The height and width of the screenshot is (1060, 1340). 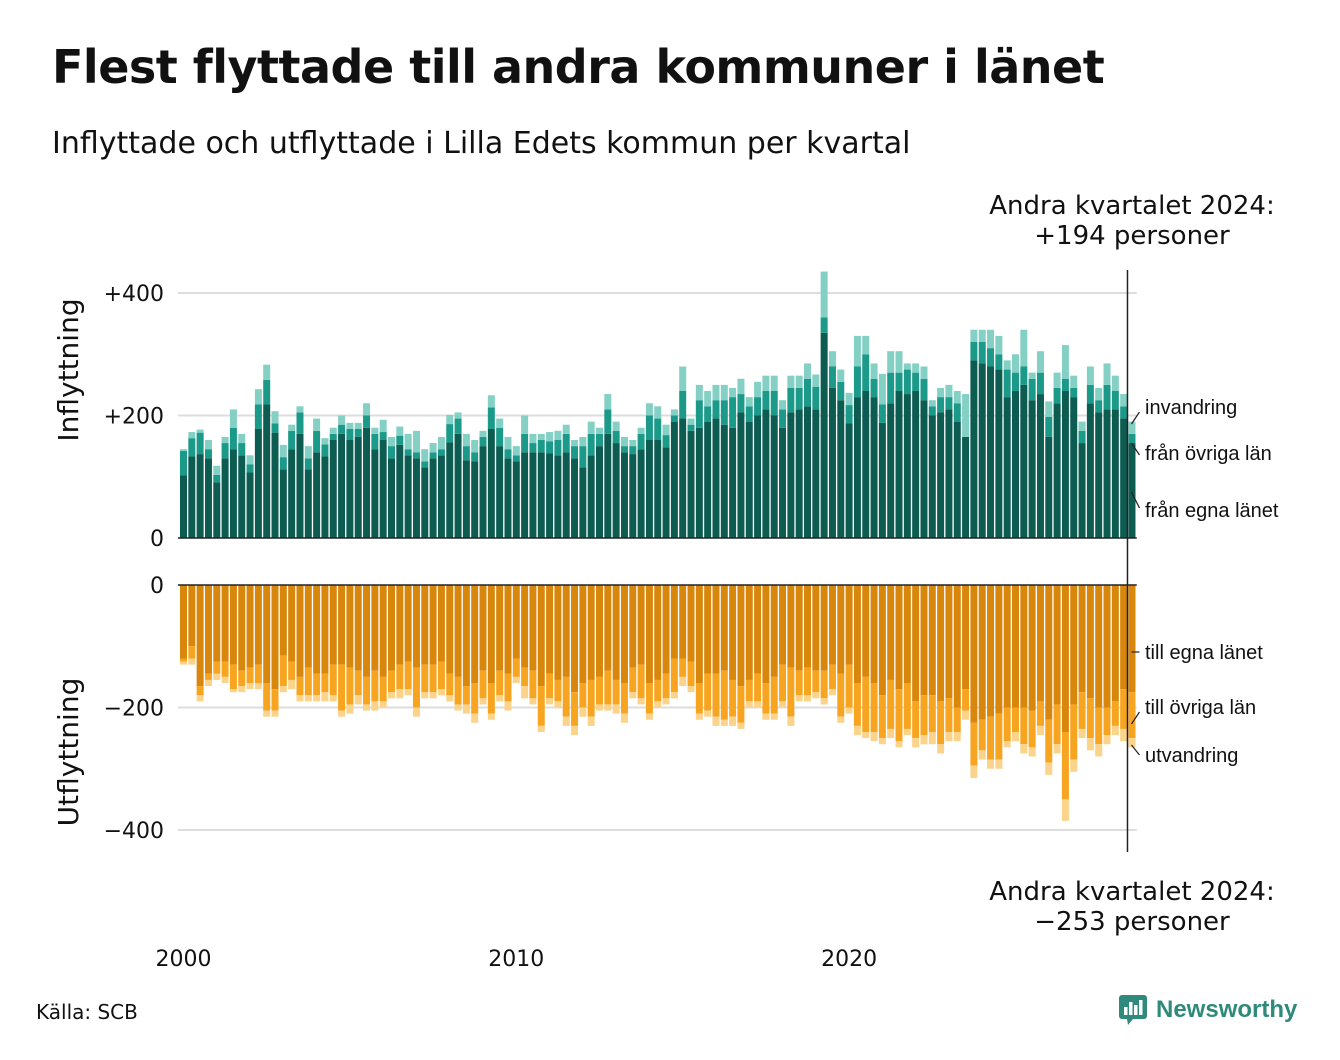 I want to click on legend-leader, so click(x=1135, y=750).